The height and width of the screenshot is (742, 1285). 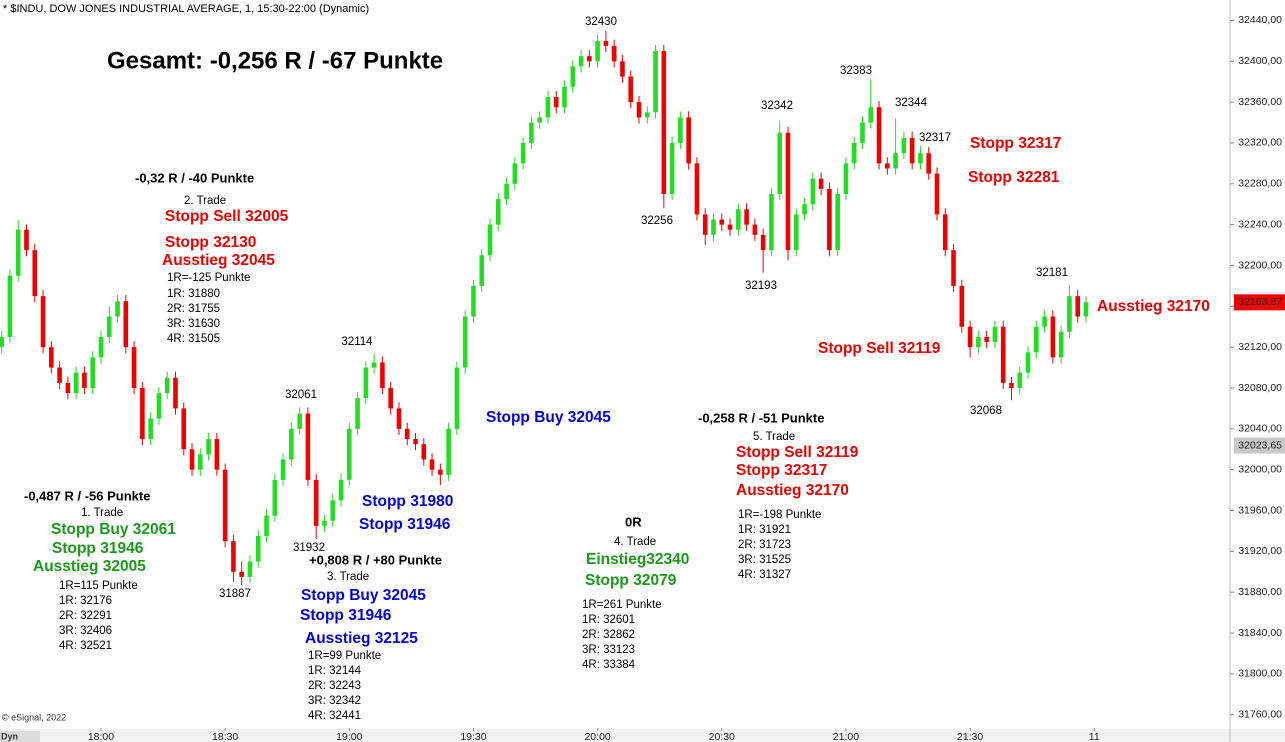 What do you see at coordinates (9, 736) in the screenshot?
I see `mode-label: Dyn` at bounding box center [9, 736].